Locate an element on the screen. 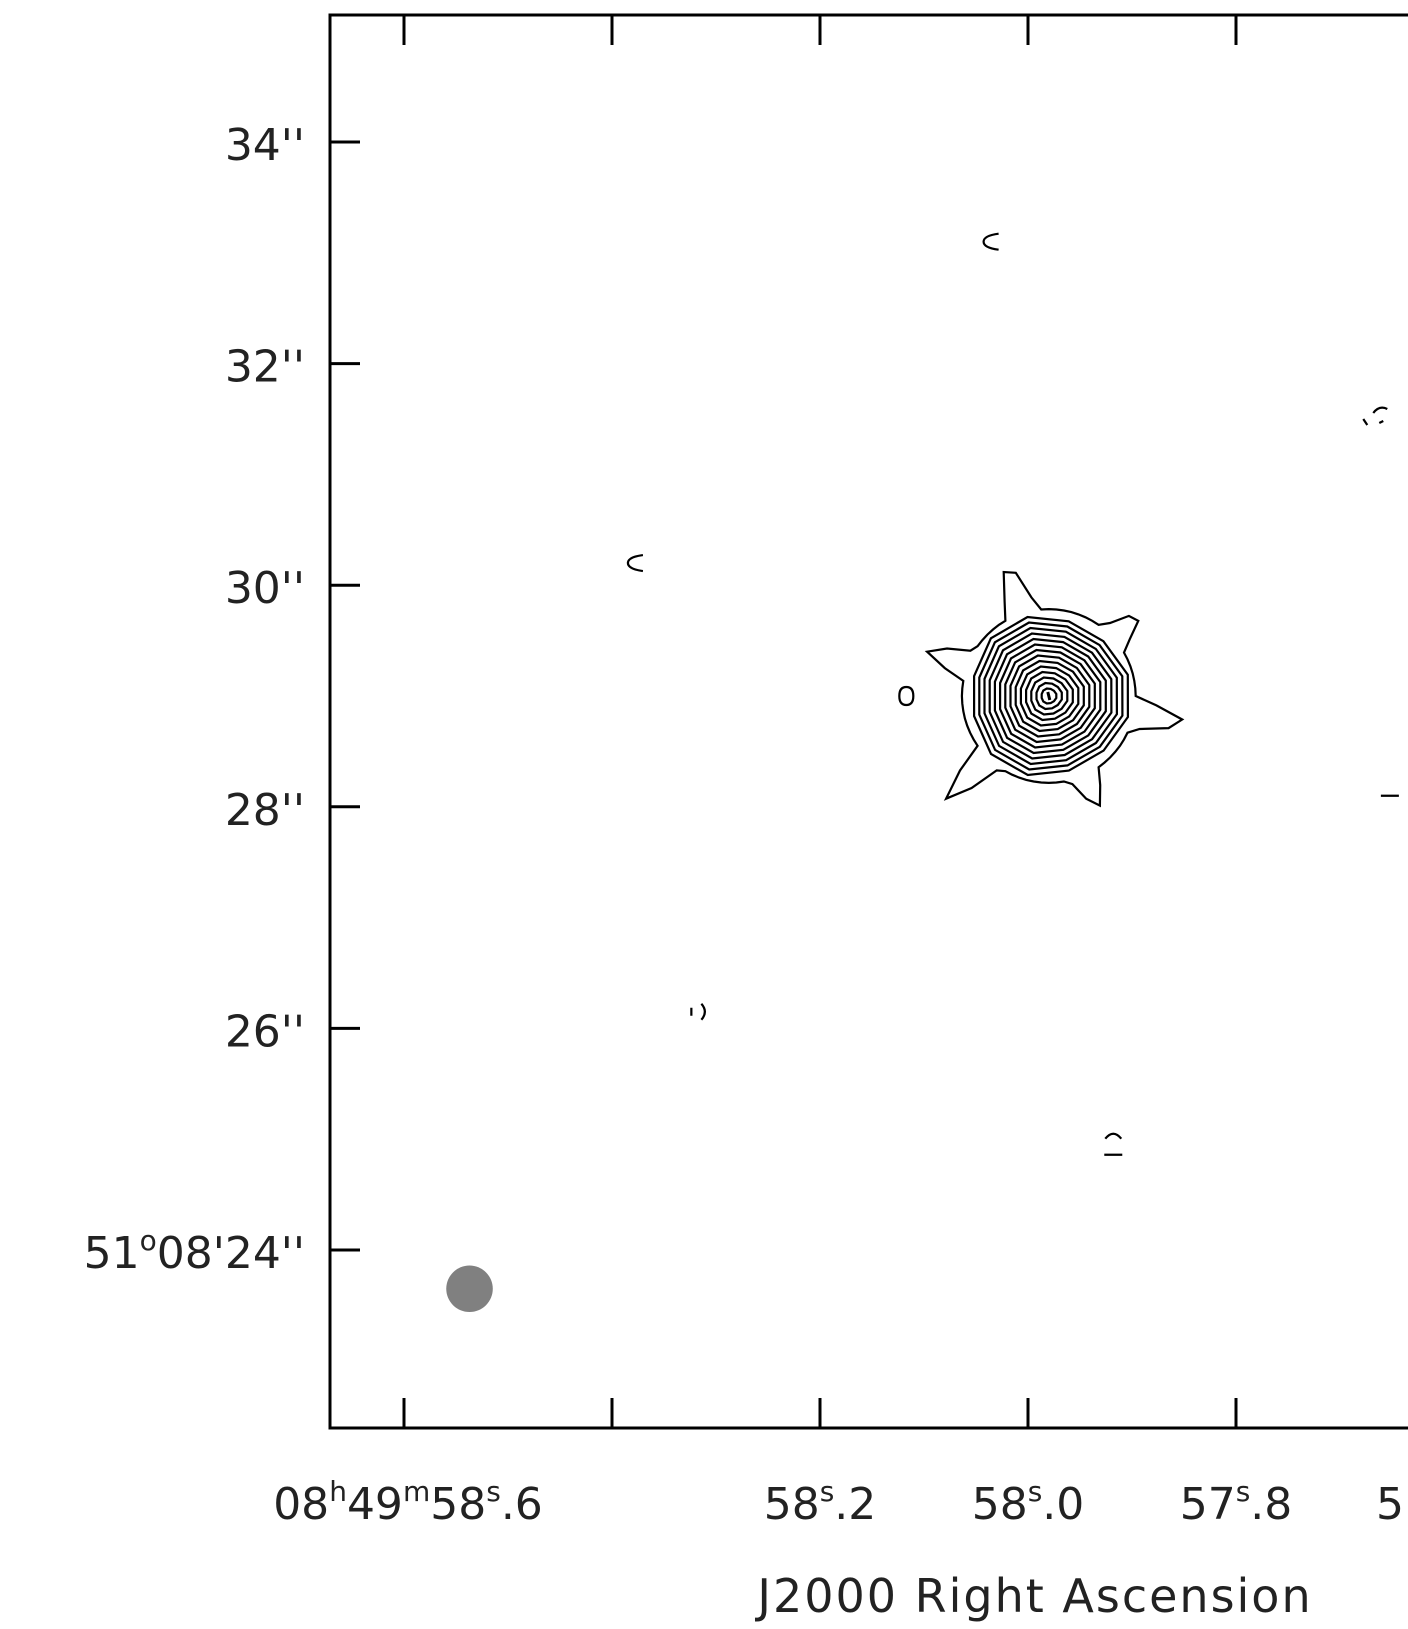 This screenshot has height=1629, width=1408. x-tick-label: 08h49m58s.6 is located at coordinates (408, 1502).